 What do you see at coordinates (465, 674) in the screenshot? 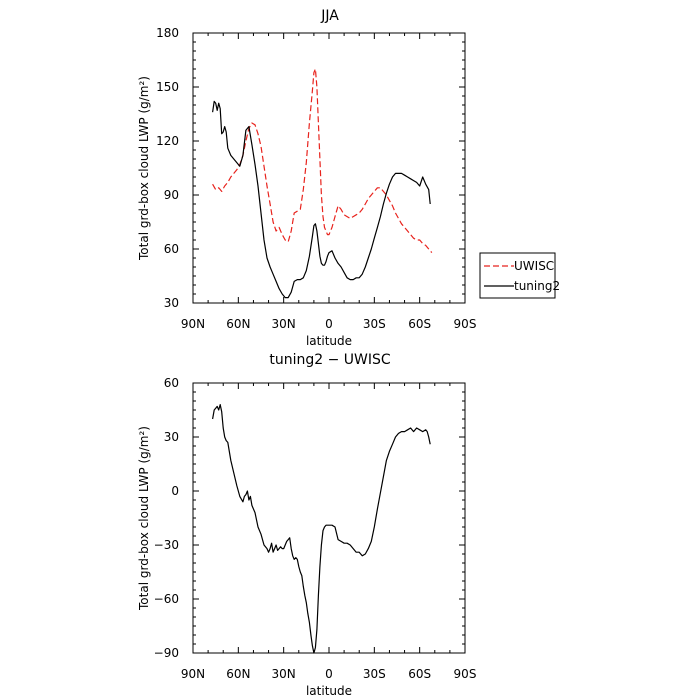
I see `panel-bottom-x-tick-label: 90S` at bounding box center [465, 674].